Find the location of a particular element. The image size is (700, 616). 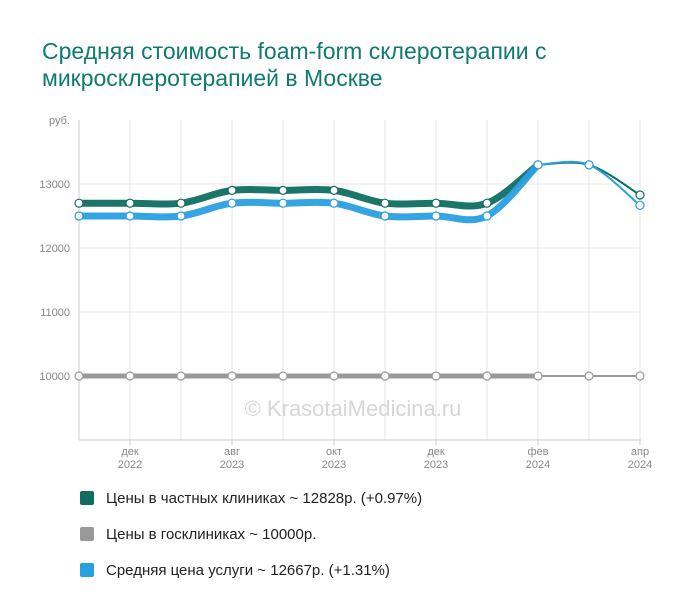

y-tick-label: 11000 is located at coordinates (55, 313).